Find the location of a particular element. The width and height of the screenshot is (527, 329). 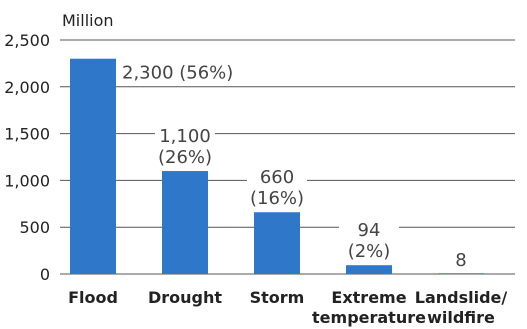

category-label: Flood is located at coordinates (93, 297).